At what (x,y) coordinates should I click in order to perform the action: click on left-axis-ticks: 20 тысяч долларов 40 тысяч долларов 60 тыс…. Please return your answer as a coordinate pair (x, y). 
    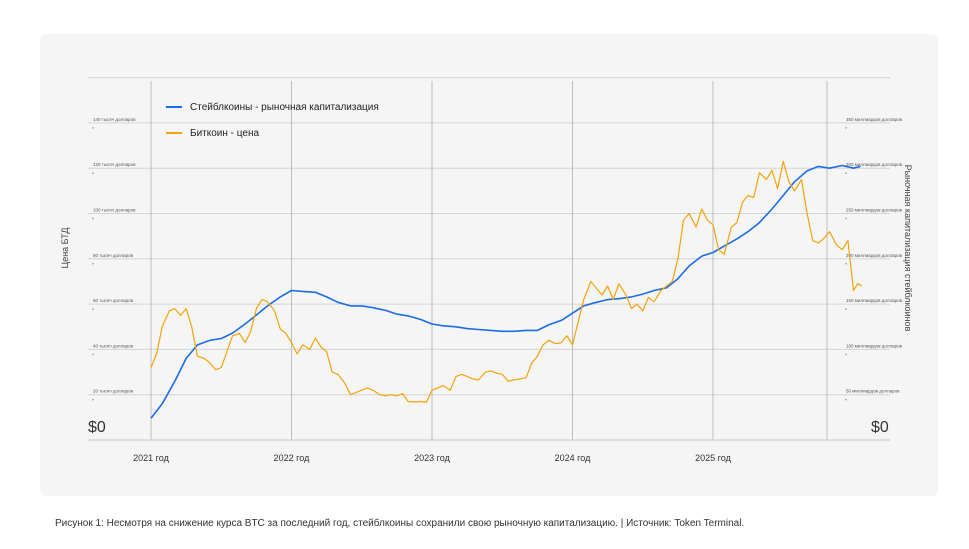
    Looking at the image, I should click on (114, 259).